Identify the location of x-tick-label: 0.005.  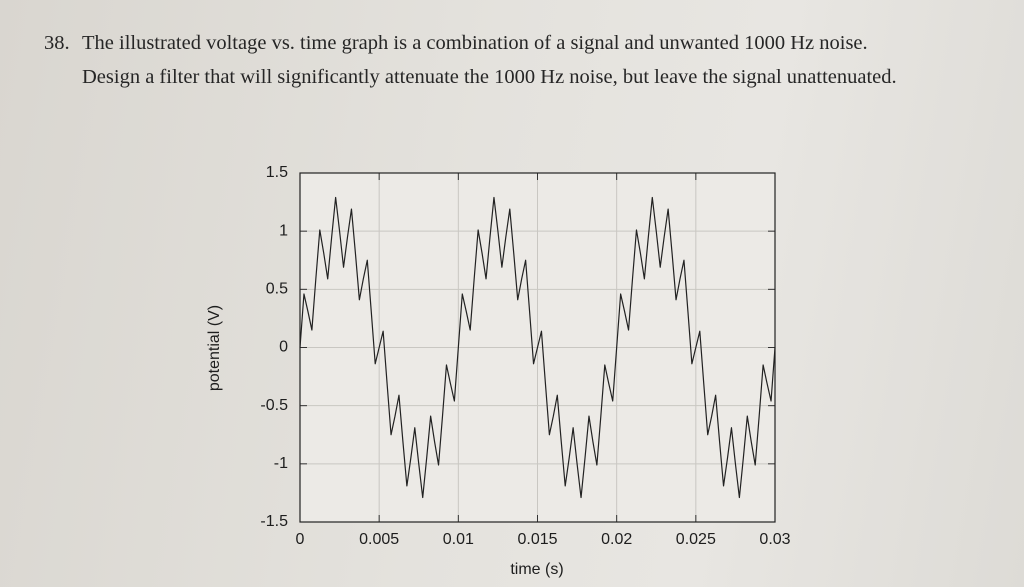
(379, 539).